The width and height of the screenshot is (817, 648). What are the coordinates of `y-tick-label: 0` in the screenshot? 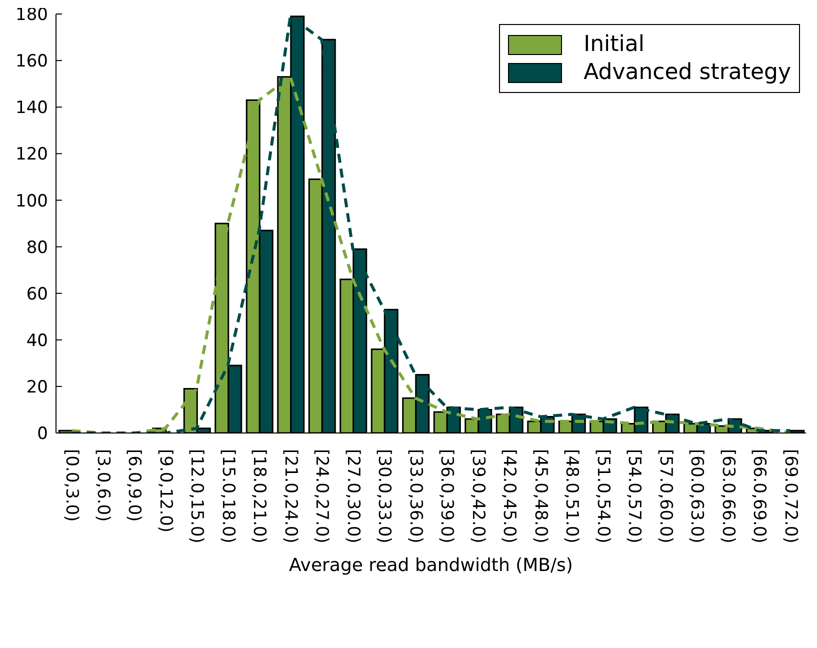 It's located at (42, 434).